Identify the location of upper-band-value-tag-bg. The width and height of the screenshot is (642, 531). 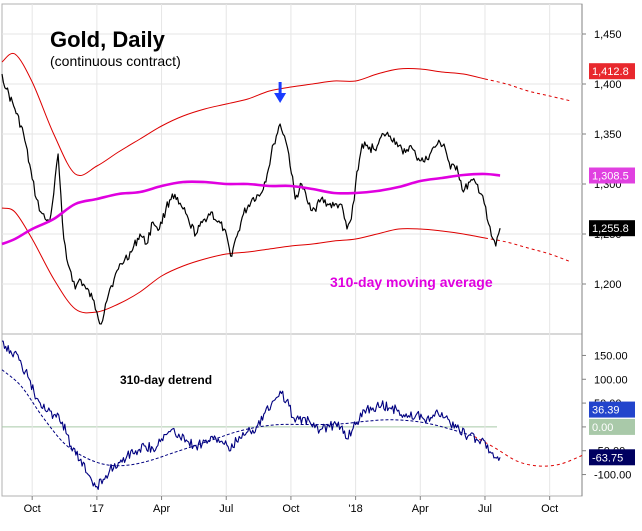
(612, 71).